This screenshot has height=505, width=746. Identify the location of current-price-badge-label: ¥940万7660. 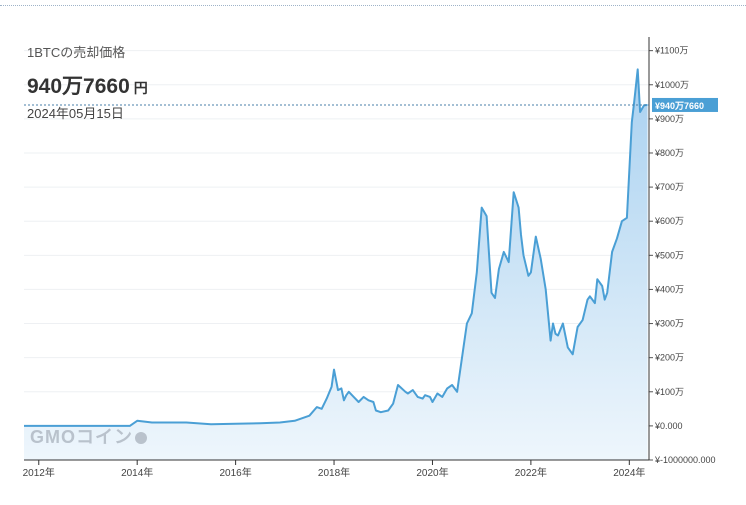
(679, 106).